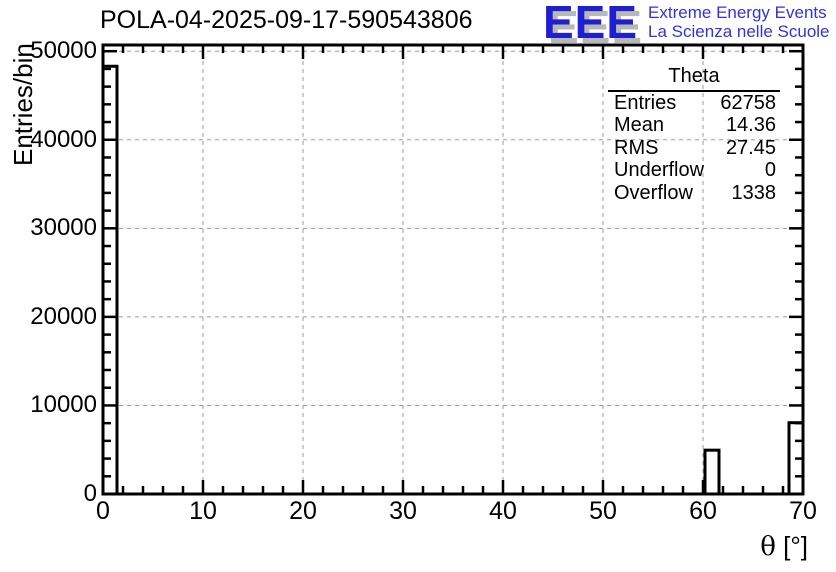 This screenshot has width=836, height=572. Describe the element at coordinates (591, 24) in the screenshot. I see `eee-logo-acronym: EEE` at that location.